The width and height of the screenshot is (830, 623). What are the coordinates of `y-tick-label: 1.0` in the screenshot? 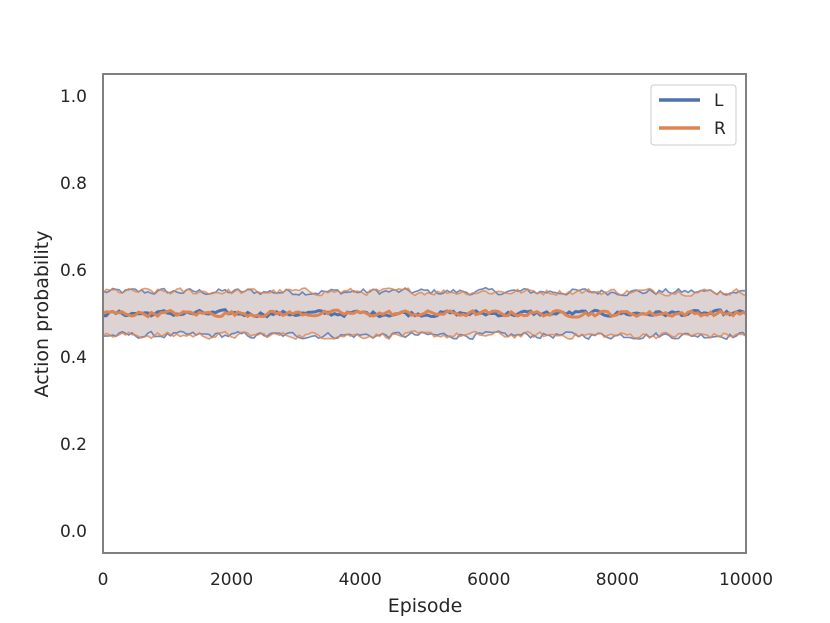 It's located at (73, 97).